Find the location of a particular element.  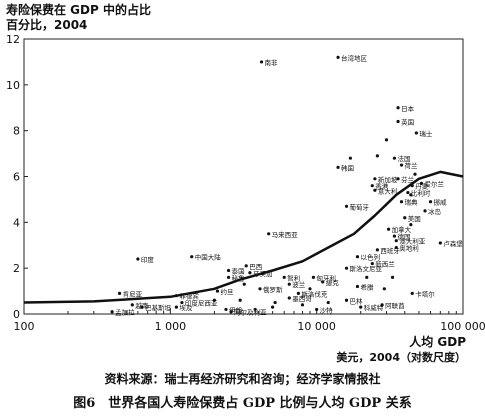

data-point-label: 越南 is located at coordinates (142, 305).